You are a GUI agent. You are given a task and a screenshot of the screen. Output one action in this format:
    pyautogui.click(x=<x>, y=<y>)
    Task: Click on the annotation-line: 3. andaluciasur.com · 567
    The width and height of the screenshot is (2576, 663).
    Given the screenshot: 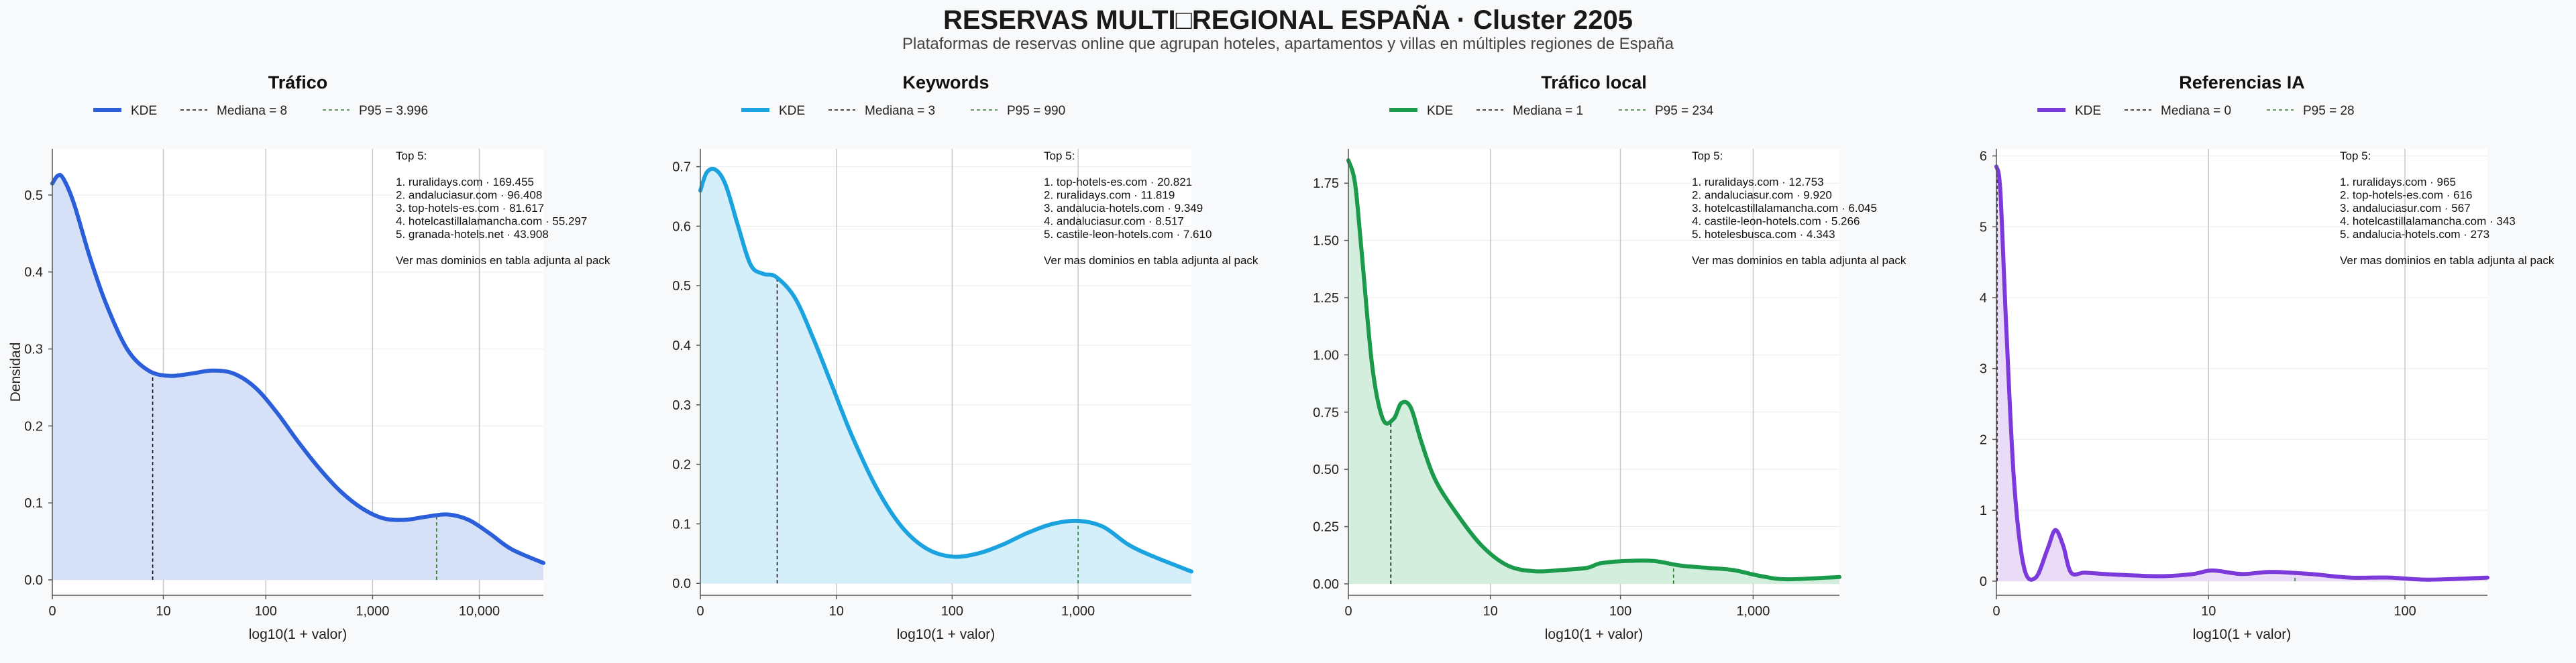 What is the action you would take?
    pyautogui.click(x=2405, y=208)
    